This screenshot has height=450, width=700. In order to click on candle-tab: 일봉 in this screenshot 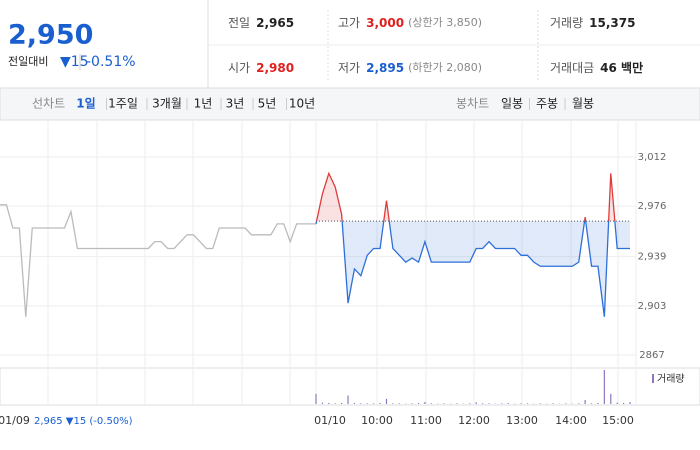, I will do `click(512, 104)`.